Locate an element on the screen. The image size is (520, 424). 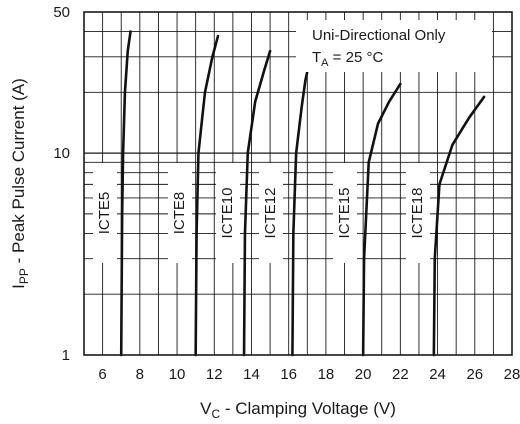
y-tick-label: 50 is located at coordinates (61, 12).